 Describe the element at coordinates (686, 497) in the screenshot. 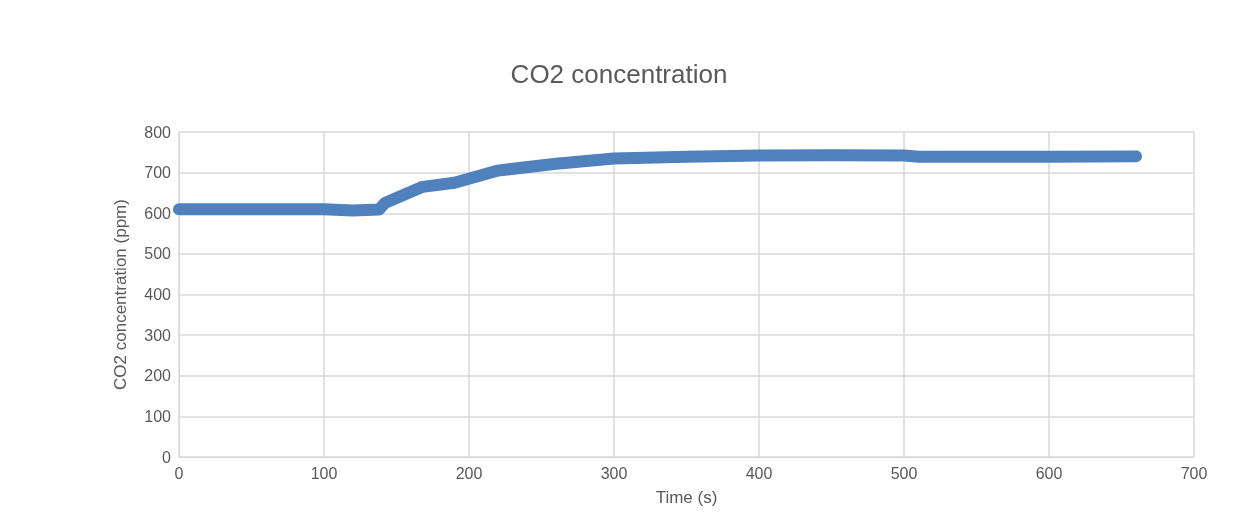

I see `x-axis-title: Time (s)` at that location.